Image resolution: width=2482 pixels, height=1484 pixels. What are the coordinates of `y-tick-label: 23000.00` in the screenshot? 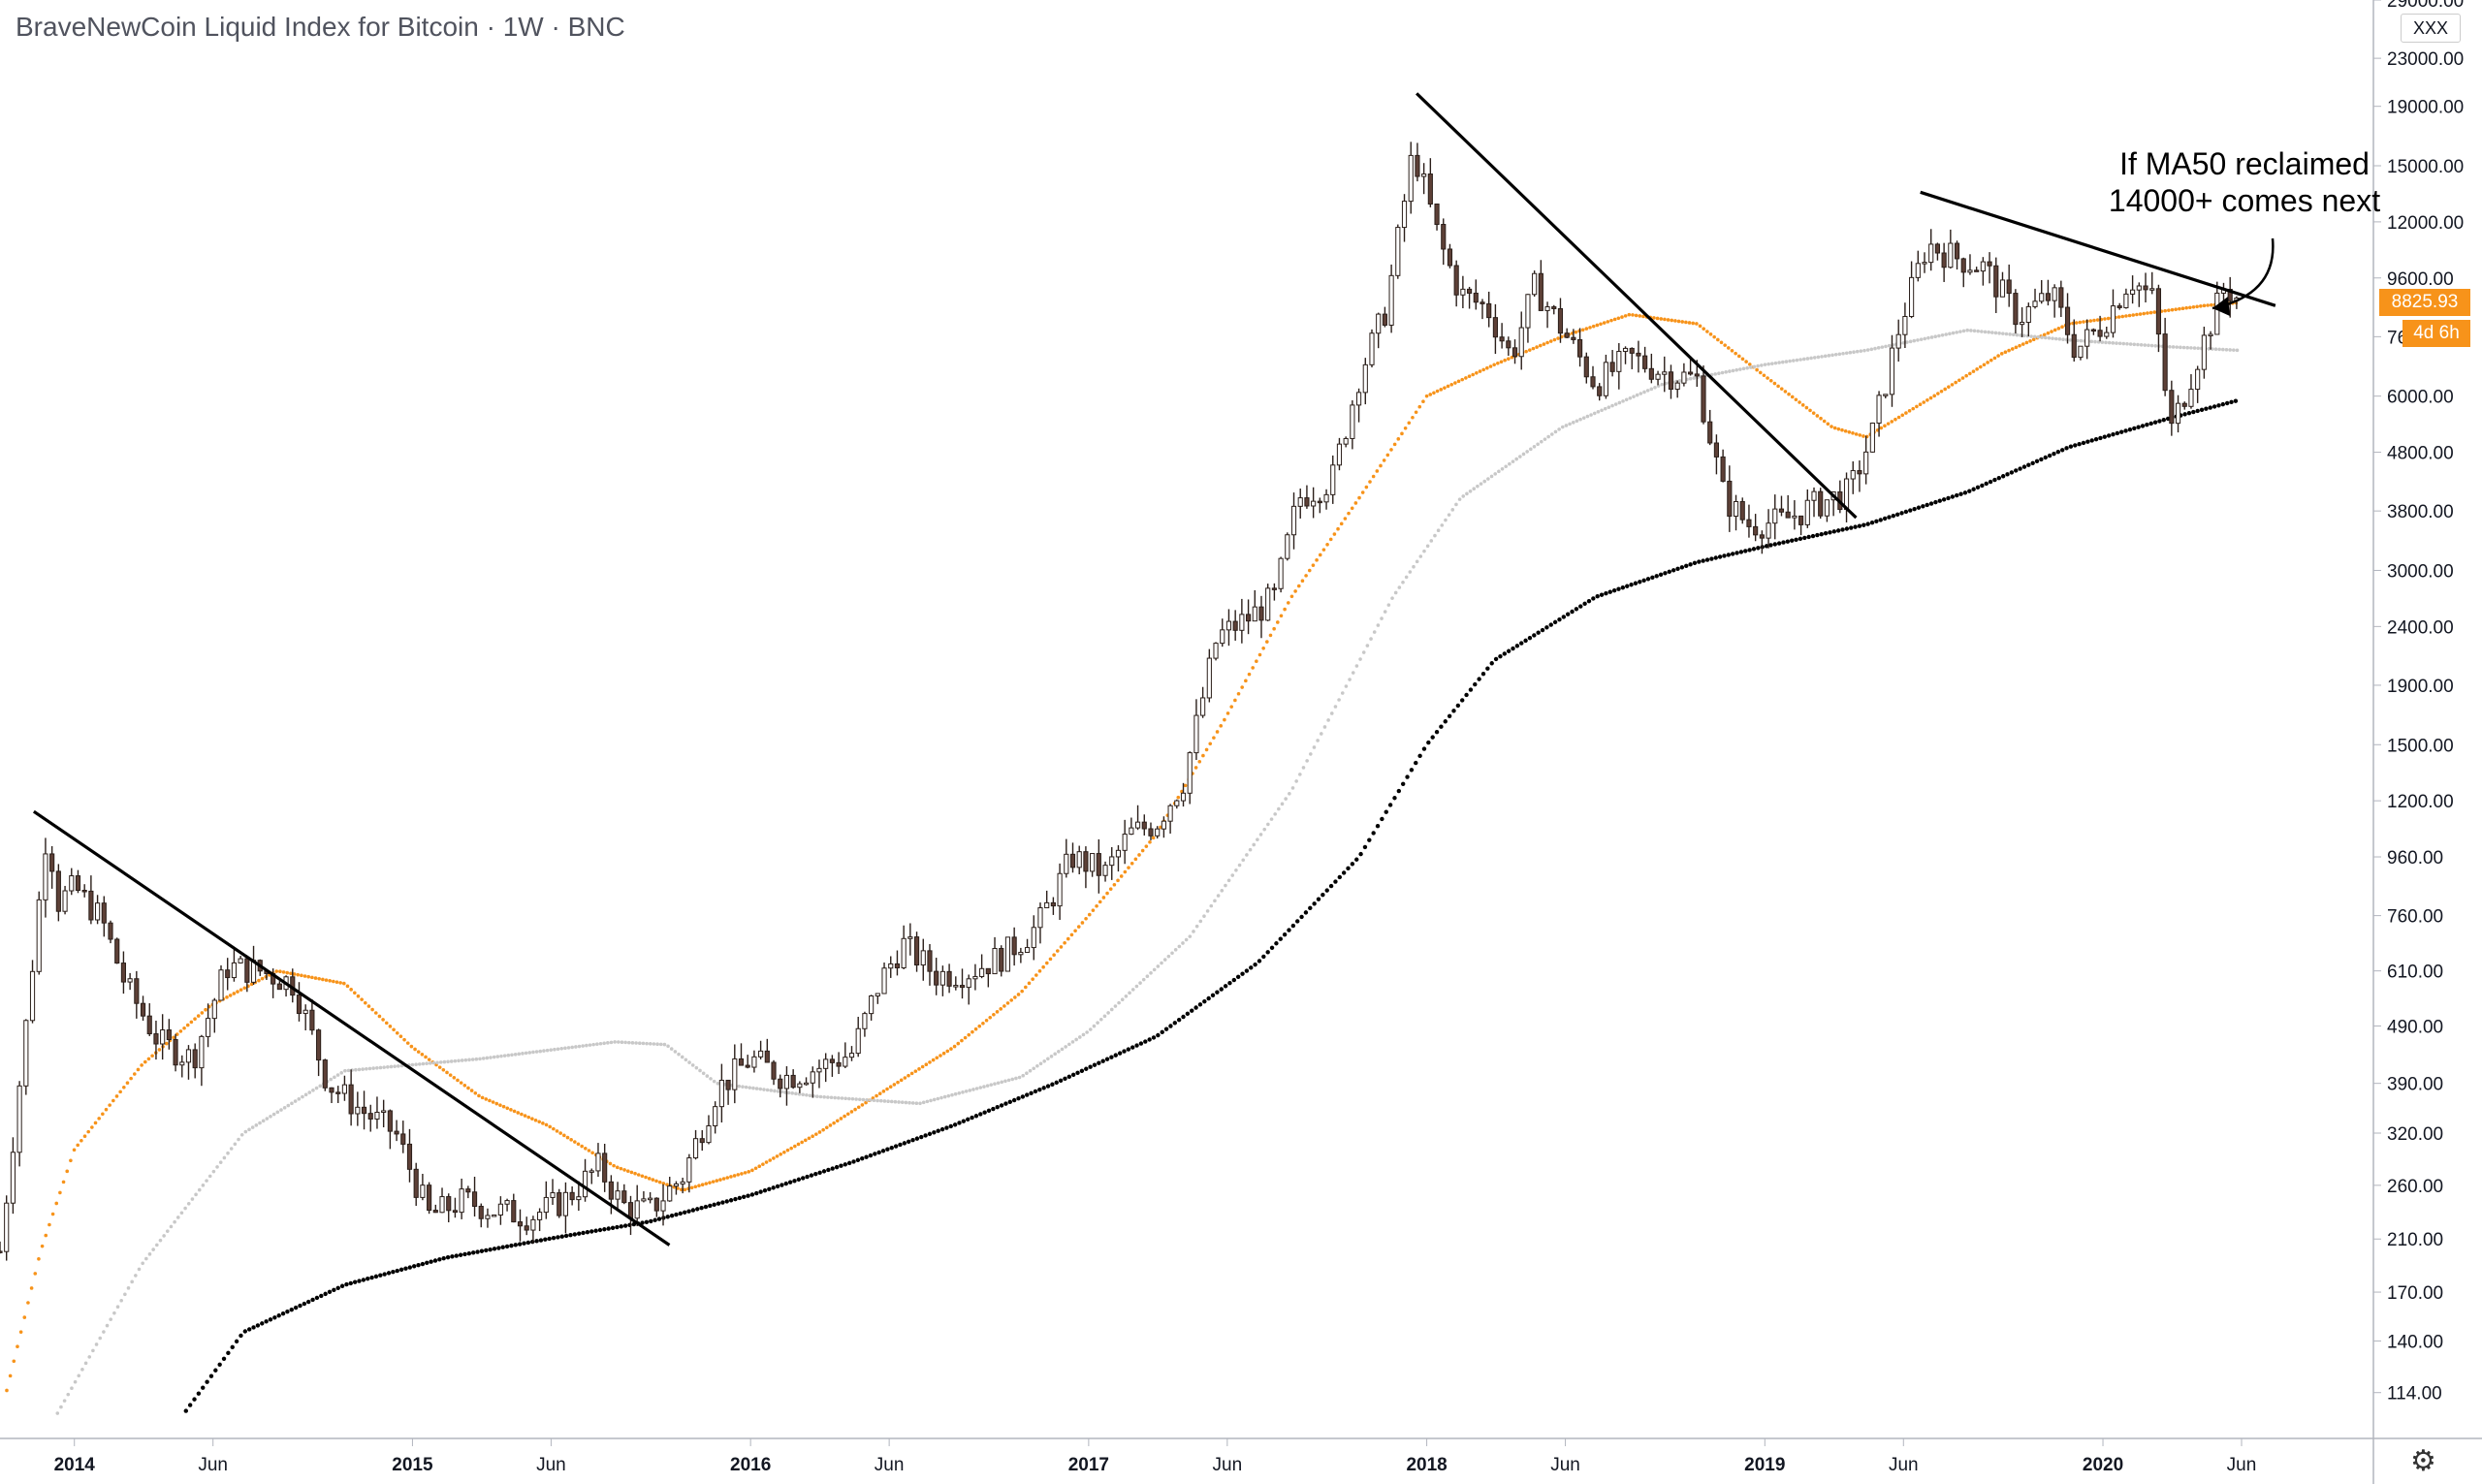 It's located at (2425, 59).